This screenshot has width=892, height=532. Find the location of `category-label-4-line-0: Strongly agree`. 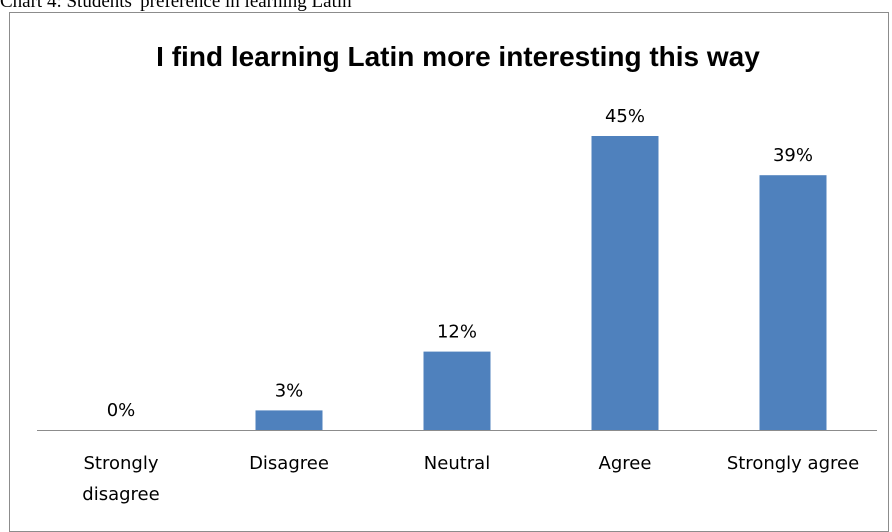

category-label-4-line-0: Strongly agree is located at coordinates (793, 463).